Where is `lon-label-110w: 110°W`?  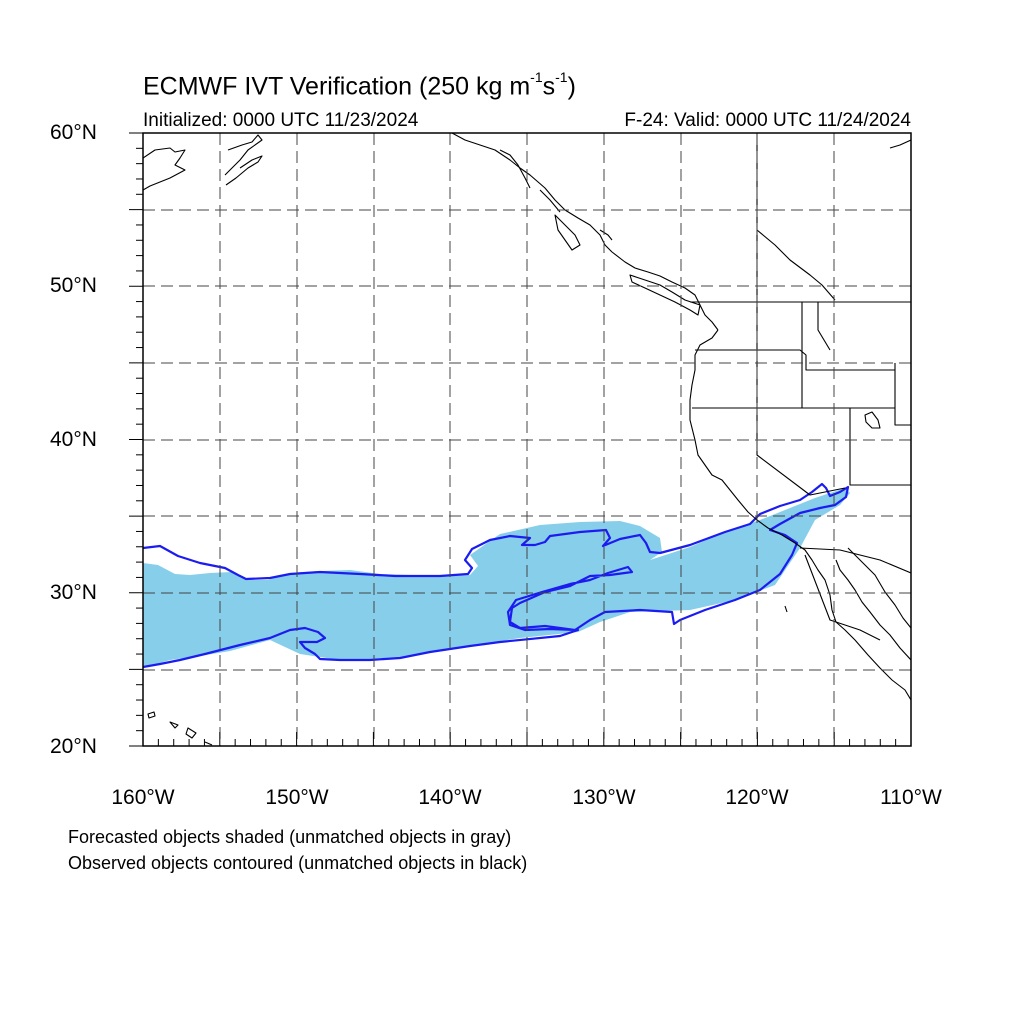 lon-label-110w: 110°W is located at coordinates (911, 797).